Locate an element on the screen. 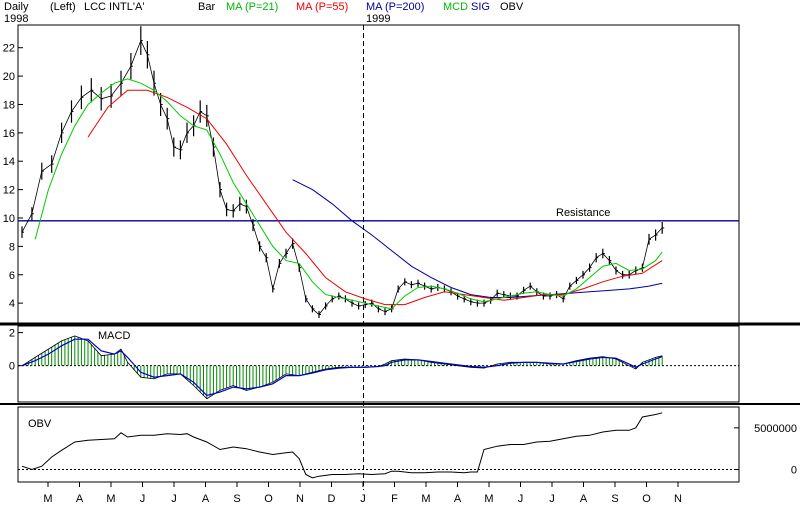 The width and height of the screenshot is (800, 507). header-symbol: LCC INTL'A' is located at coordinates (114, 7).